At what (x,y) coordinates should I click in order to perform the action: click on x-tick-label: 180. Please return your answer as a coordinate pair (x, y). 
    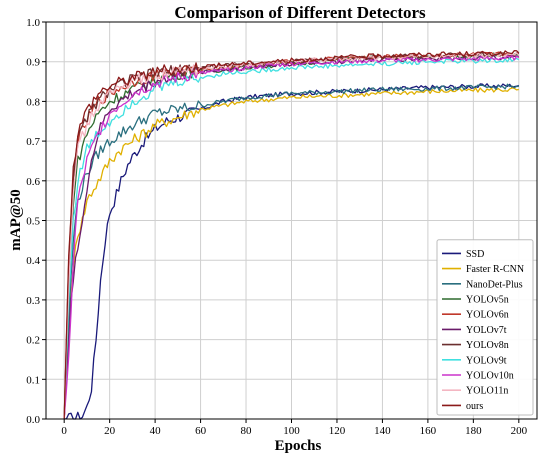
    Looking at the image, I should click on (473, 431).